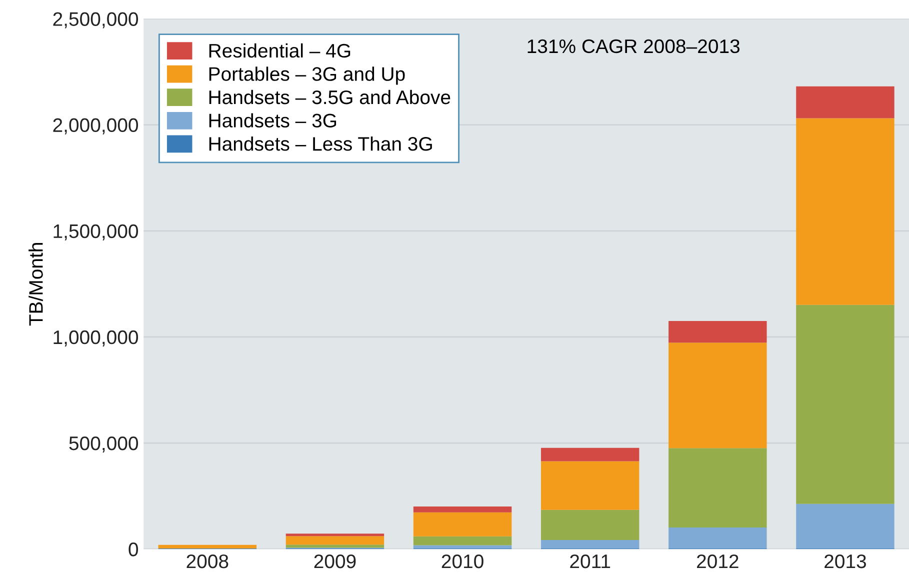  I want to click on y-tick-label: 0, so click(133, 549).